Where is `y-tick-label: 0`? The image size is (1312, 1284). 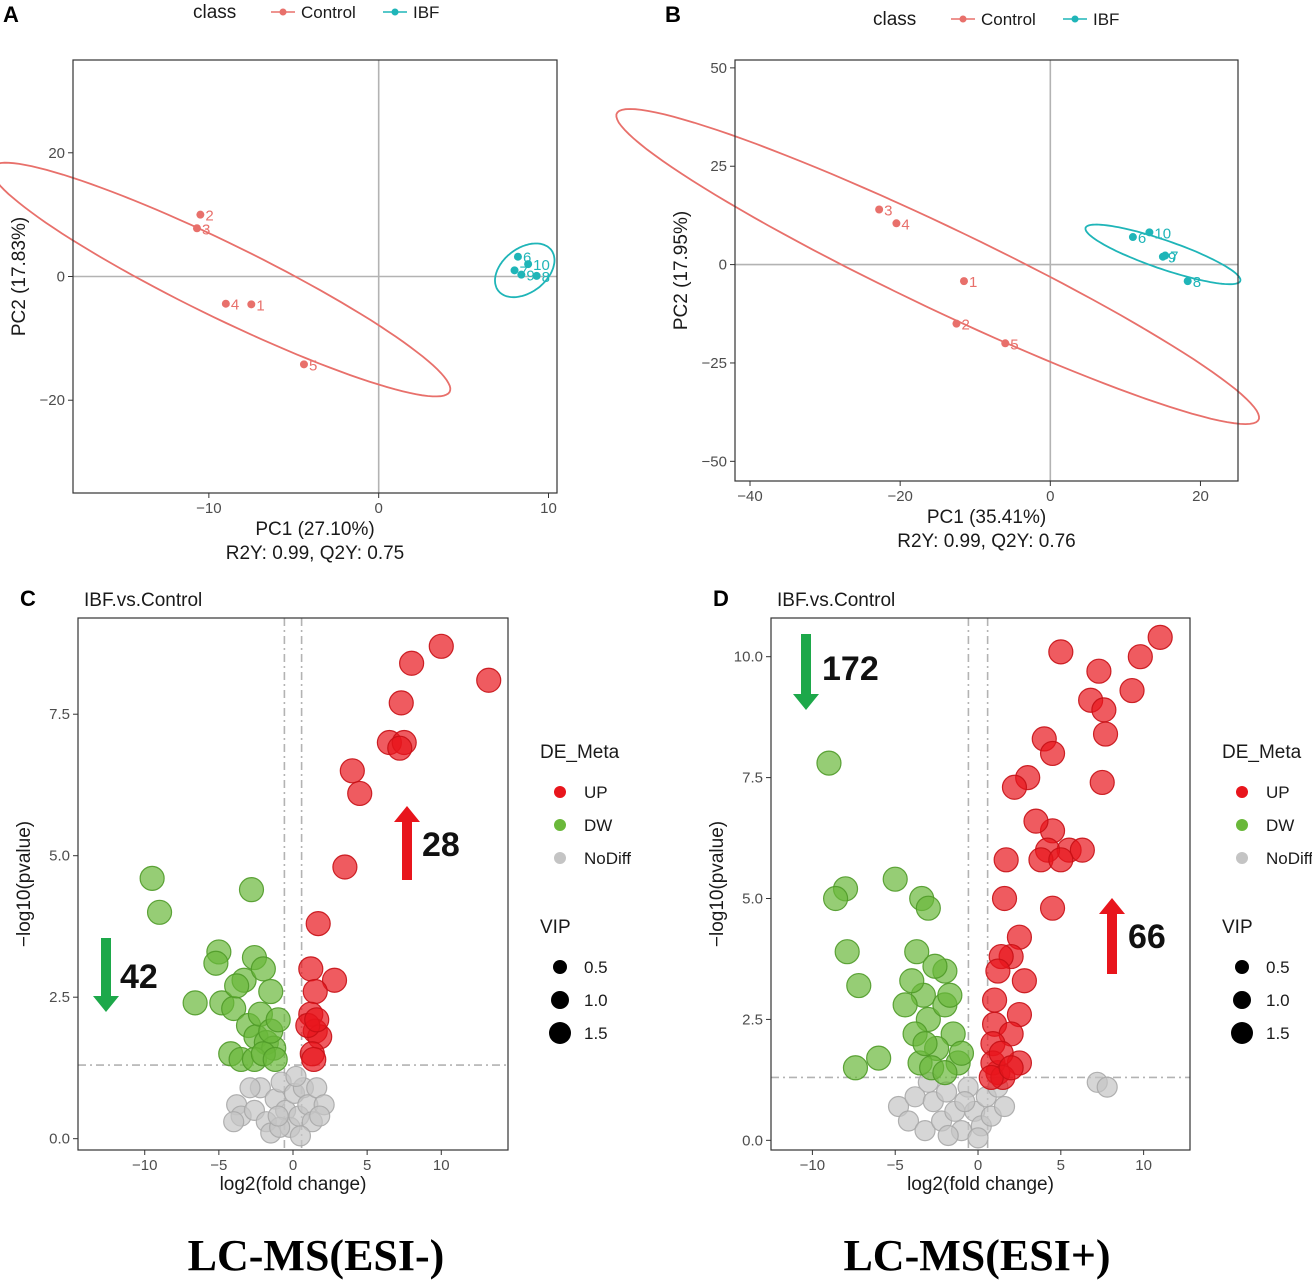
y-tick-label: 0 is located at coordinates (61, 277).